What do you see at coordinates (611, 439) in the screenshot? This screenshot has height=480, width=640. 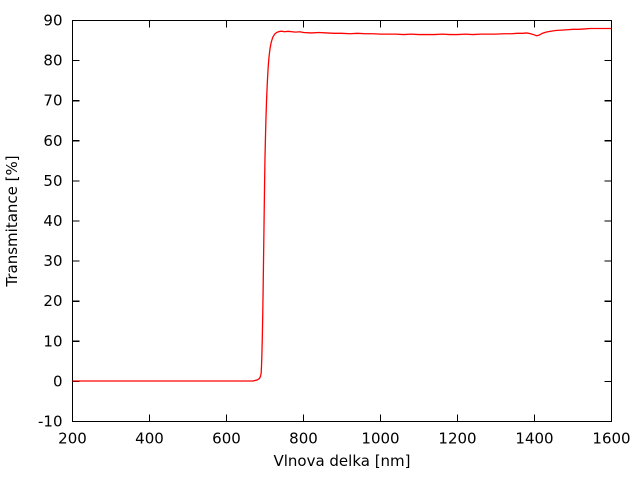 I see `x-tick-label: 1600` at bounding box center [611, 439].